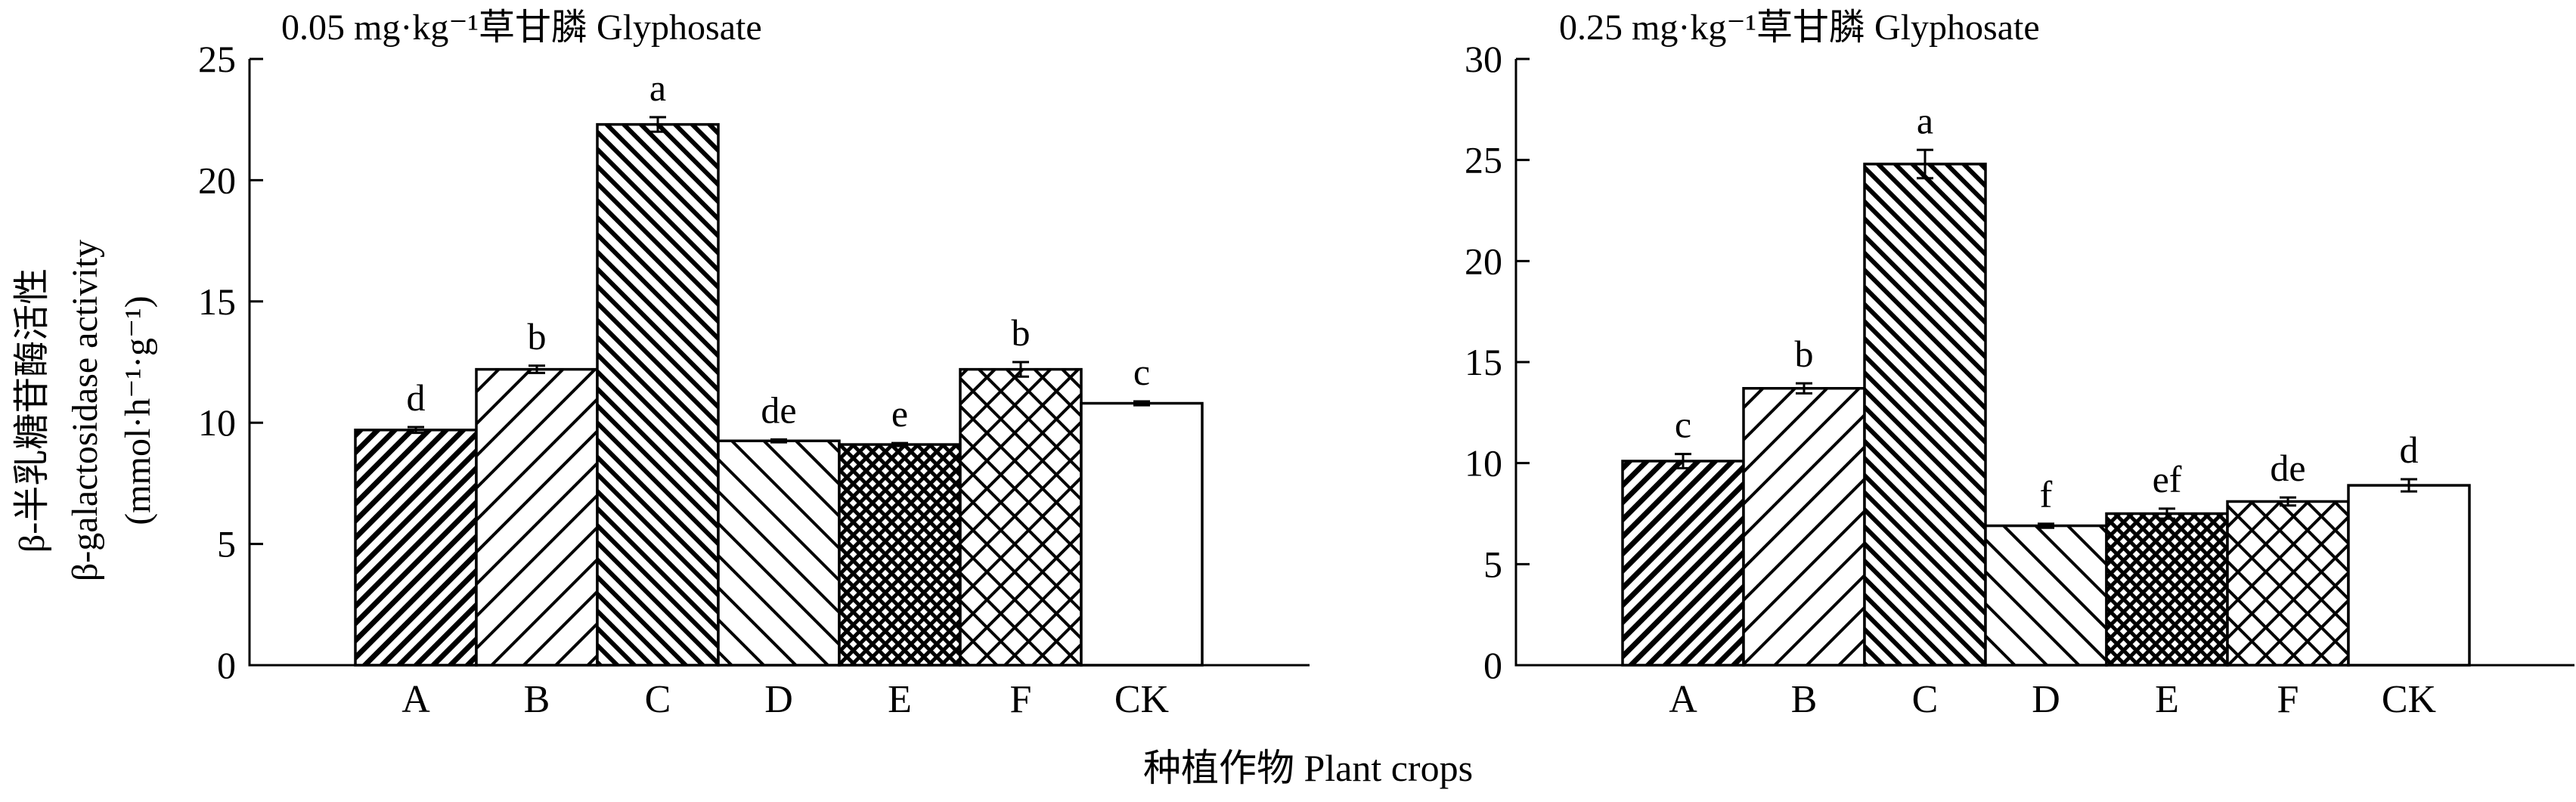 The height and width of the screenshot is (802, 2576). Describe the element at coordinates (2167, 479) in the screenshot. I see `significance-letter-right-E: ef` at that location.